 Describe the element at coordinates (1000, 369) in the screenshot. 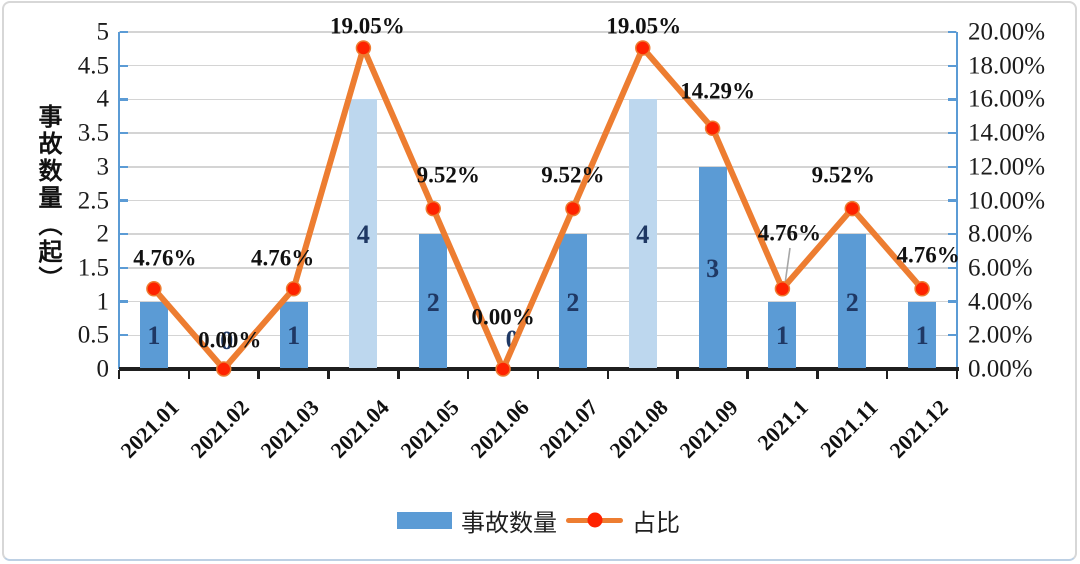

I see `right-axis-tick-label: 0.00%` at that location.